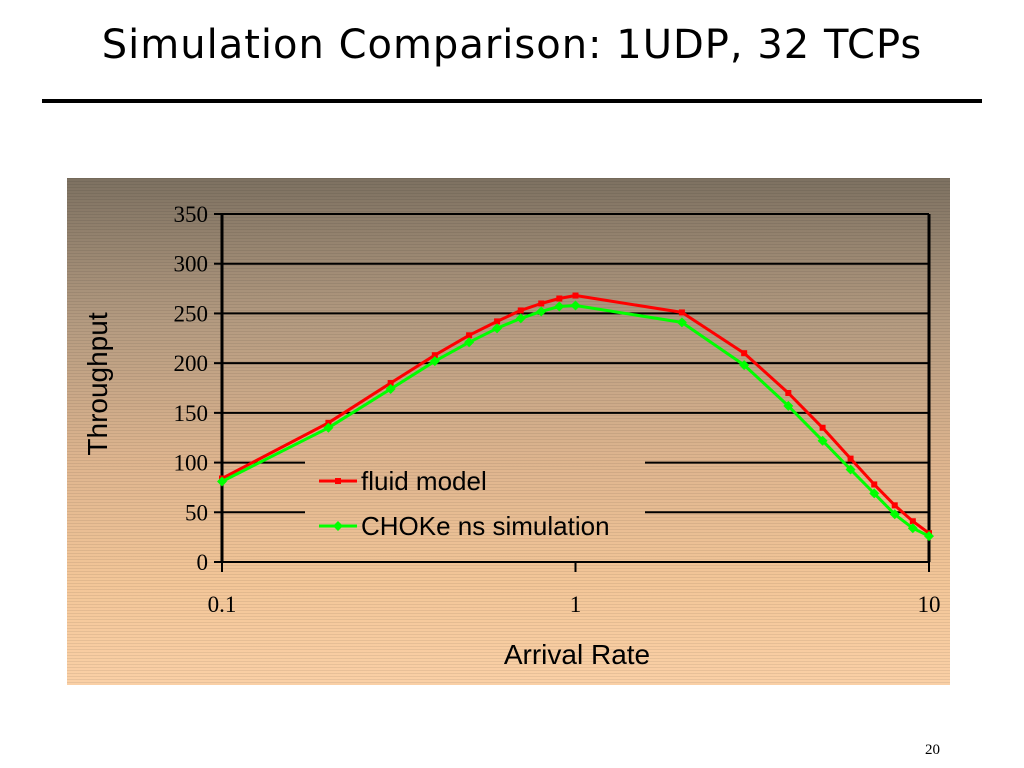 This screenshot has height=768, width=1024. Describe the element at coordinates (512, 45) in the screenshot. I see `slide-title: Simulation Comparison: 1UDP, 32 TCPs` at that location.